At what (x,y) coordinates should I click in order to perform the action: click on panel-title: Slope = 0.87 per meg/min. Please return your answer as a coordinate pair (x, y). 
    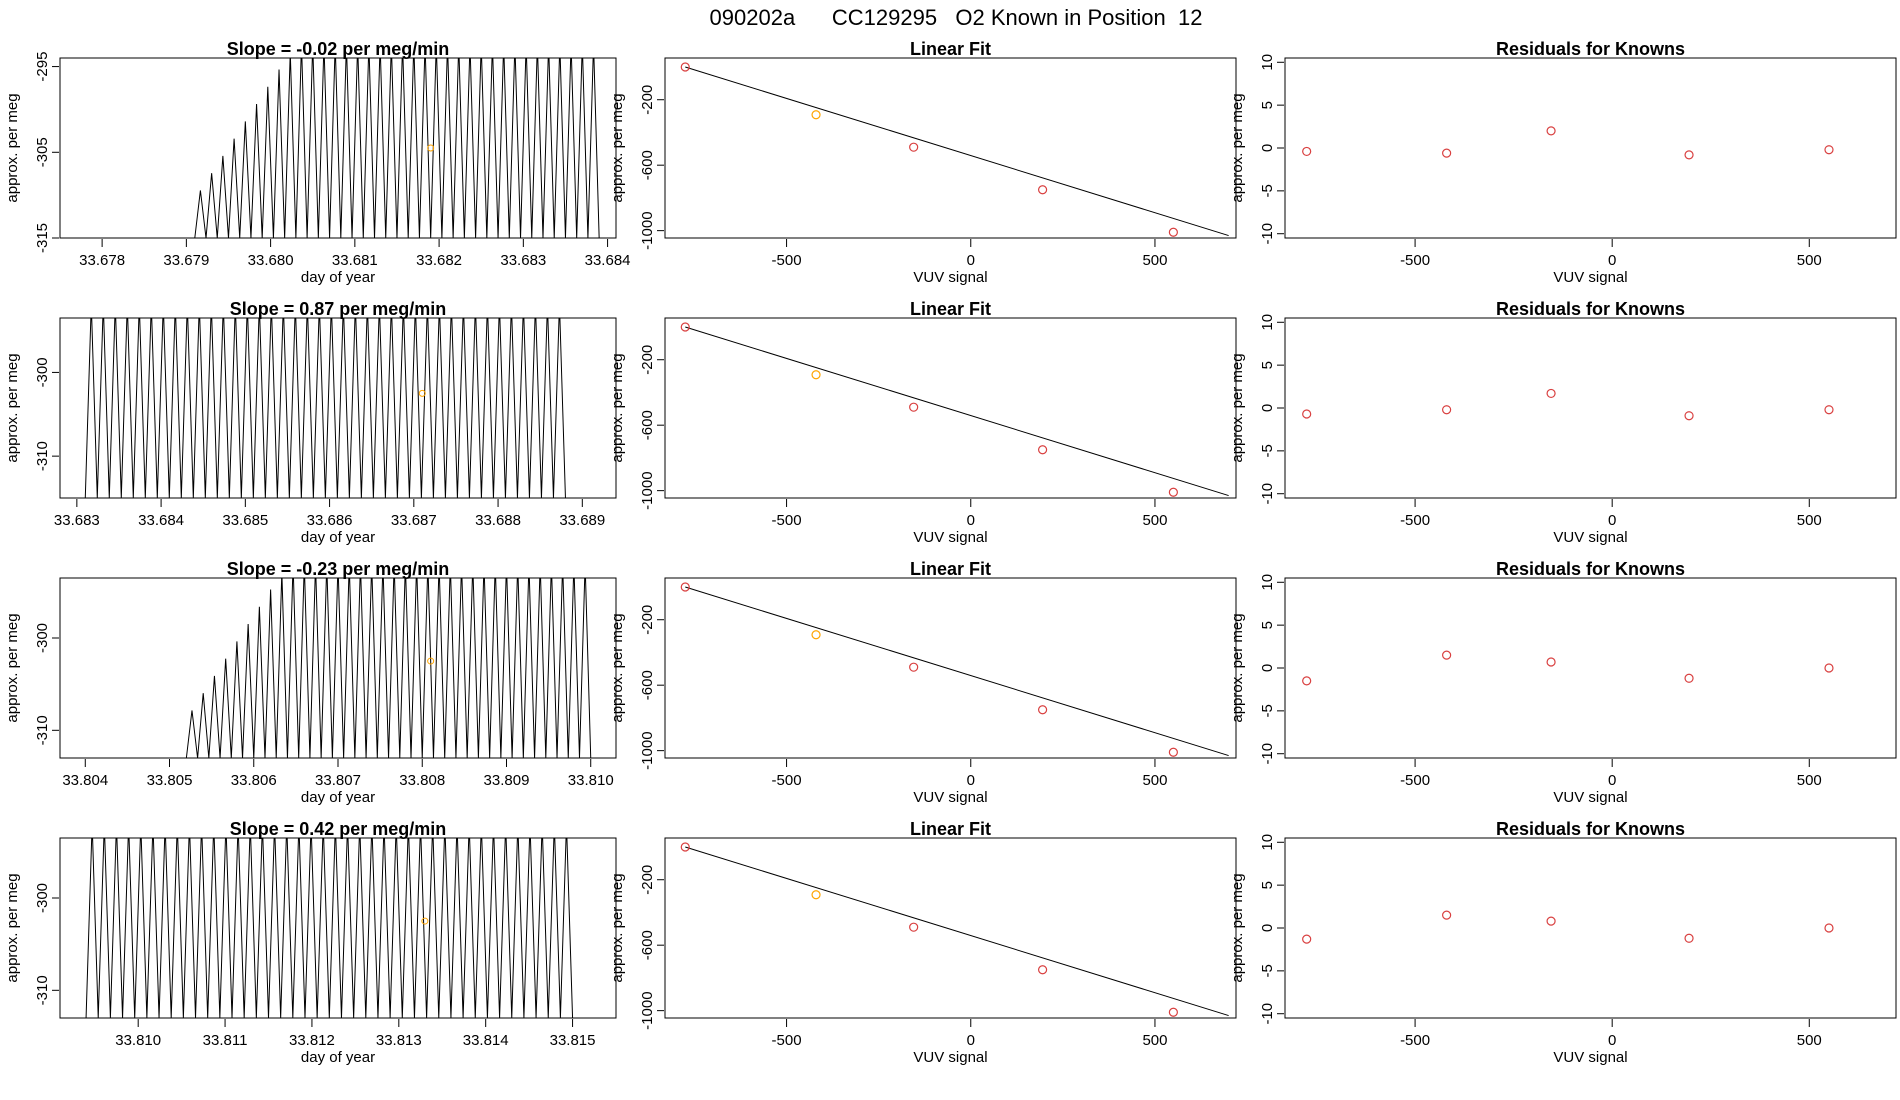
    Looking at the image, I should click on (338, 309).